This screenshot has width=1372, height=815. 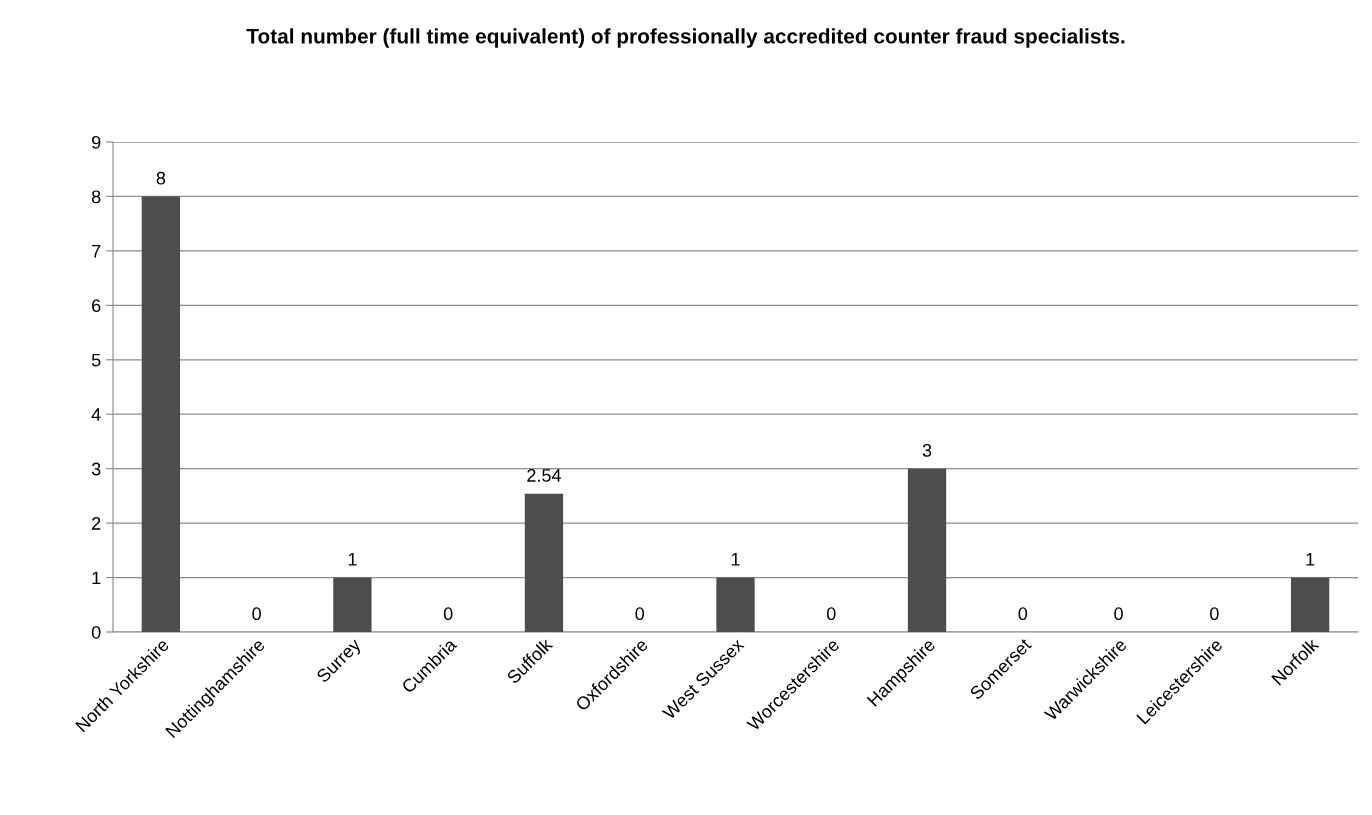 I want to click on data-label: 2.54, so click(x=544, y=475).